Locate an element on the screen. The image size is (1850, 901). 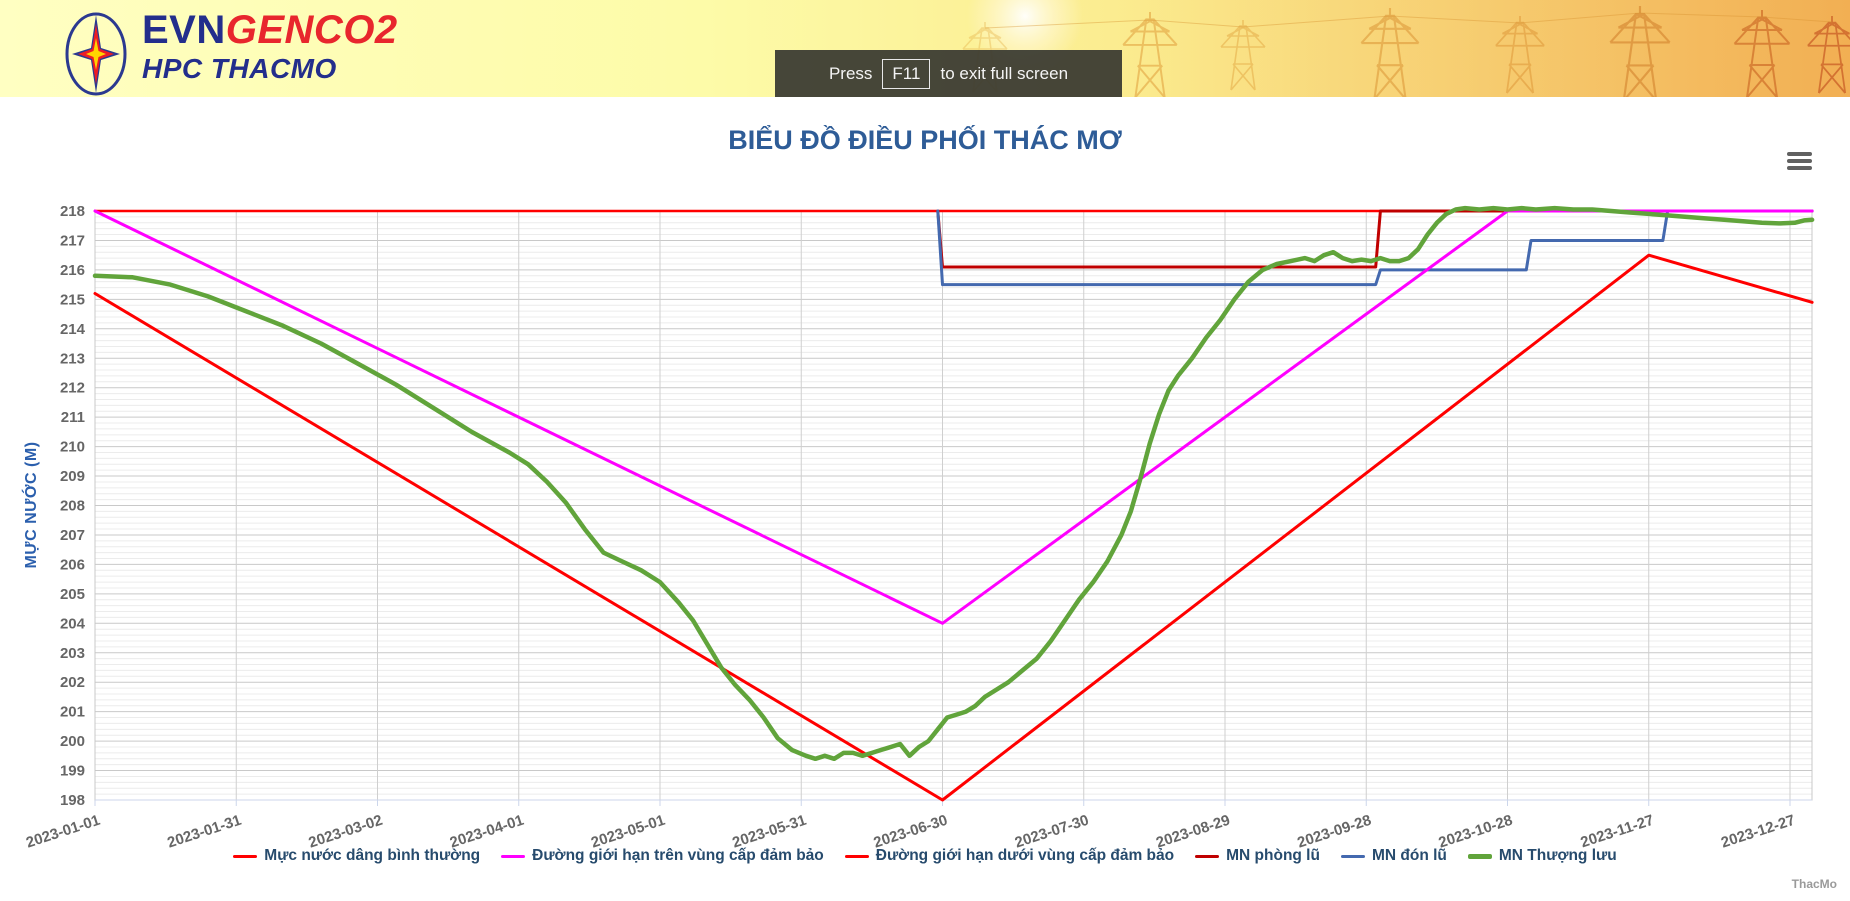
legend-label: MN Thượng lưu is located at coordinates (1557, 855).